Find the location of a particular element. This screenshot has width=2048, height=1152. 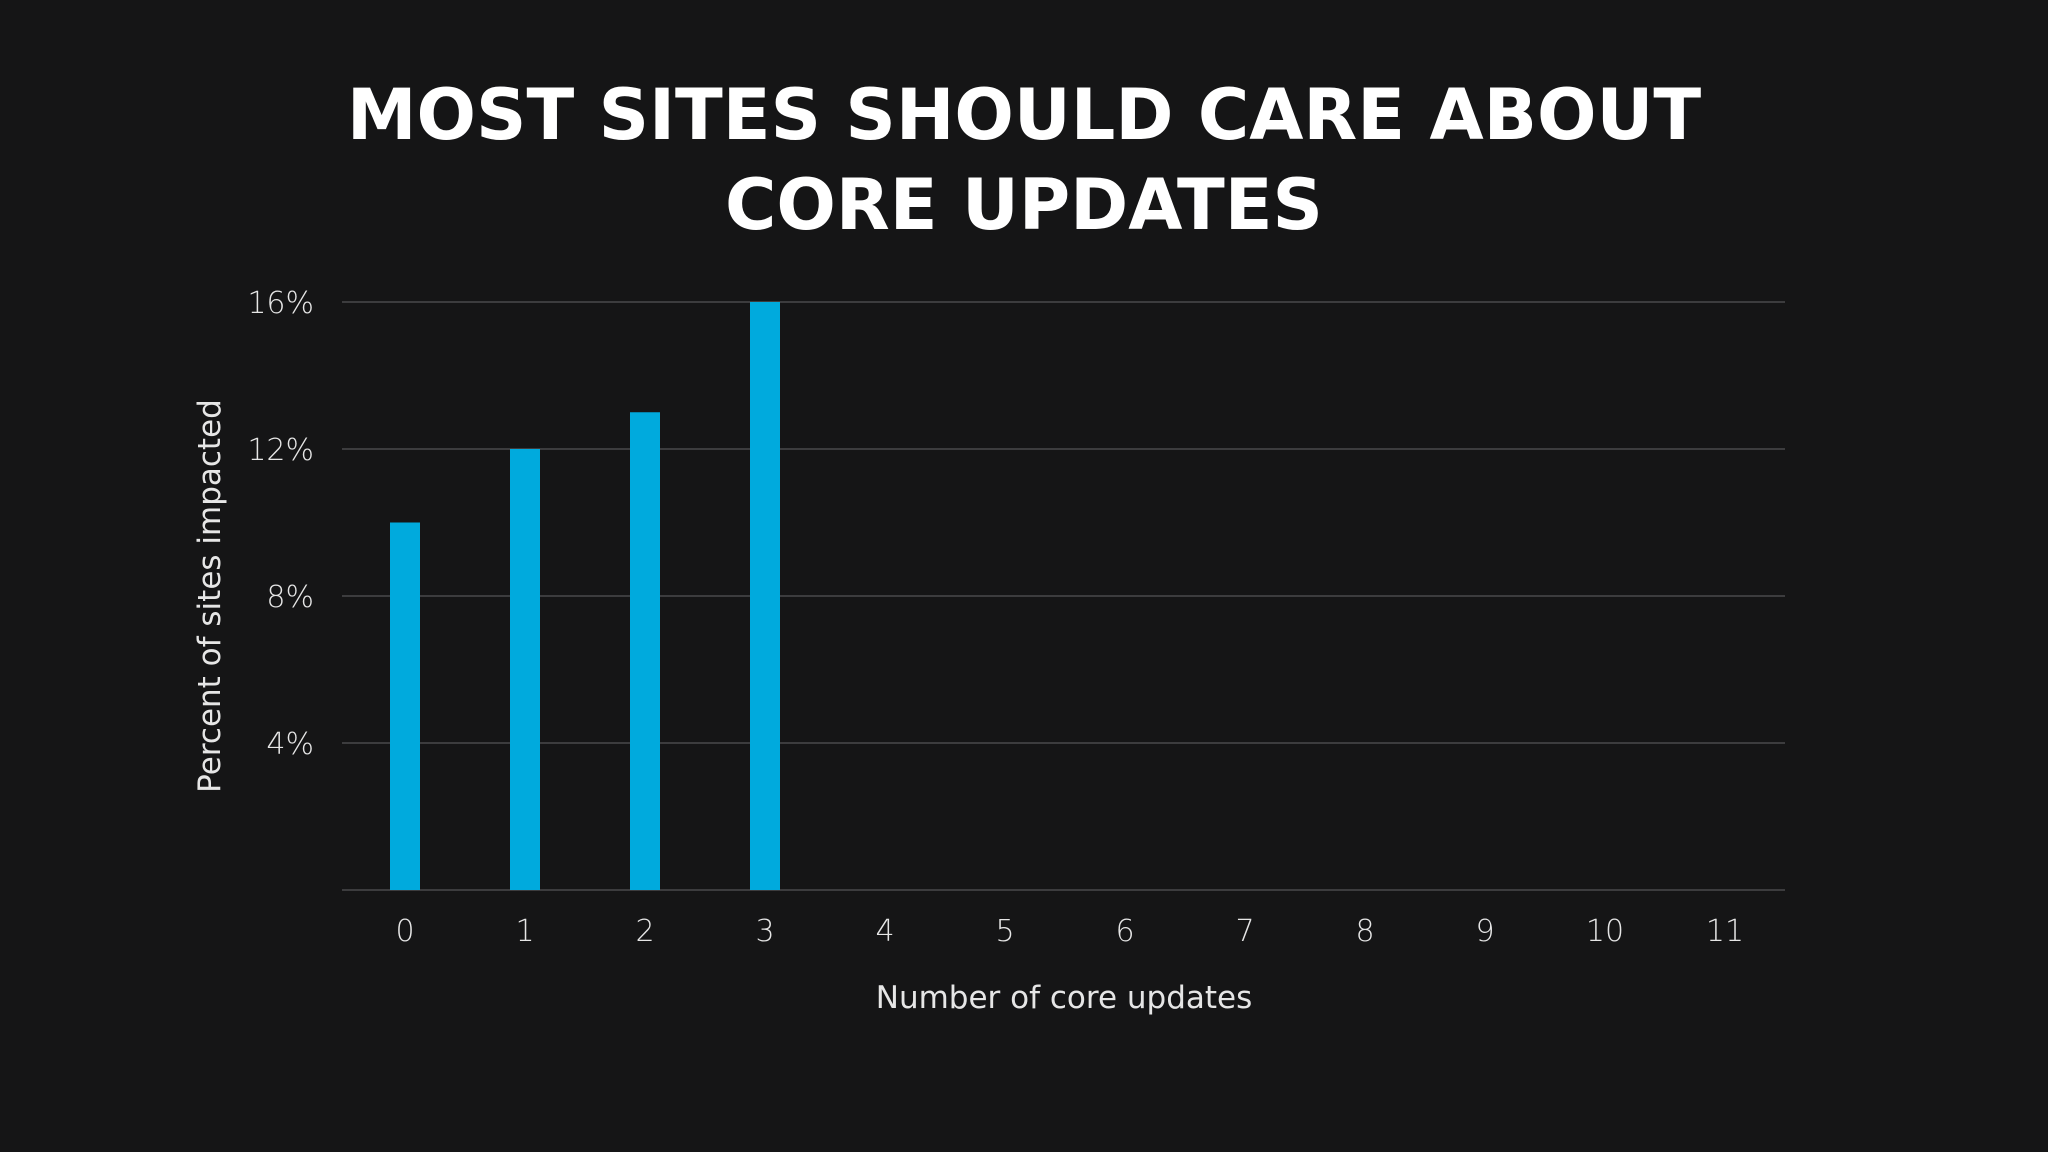

x-tick-label: 4 is located at coordinates (884, 931).